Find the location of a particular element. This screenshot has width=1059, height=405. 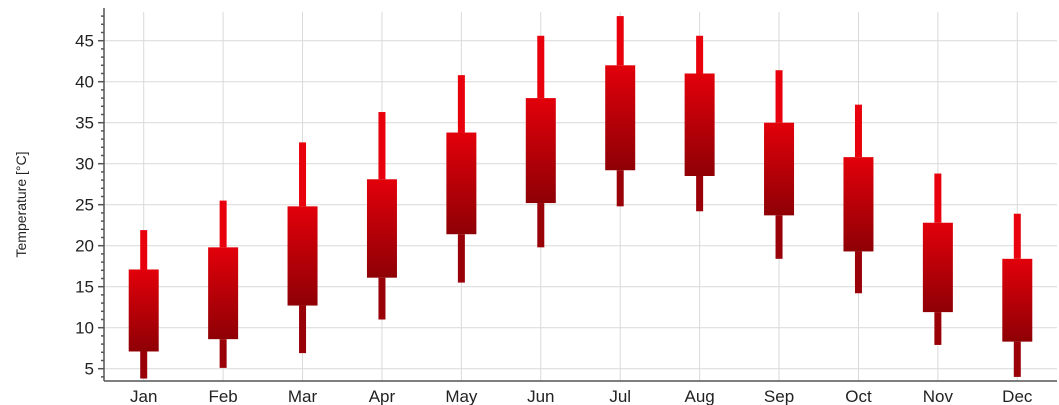

candle-jan is located at coordinates (143, 304).